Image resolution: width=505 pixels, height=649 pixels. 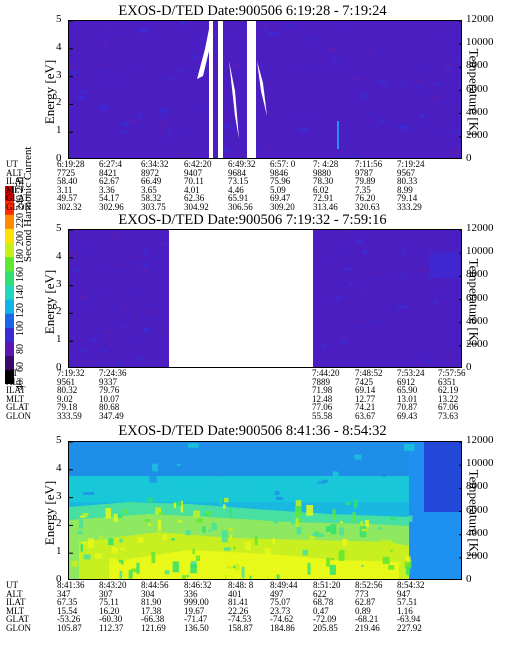 What do you see at coordinates (192, 189) in the screenshot?
I see `ephemeris-value: 4.01` at bounding box center [192, 189].